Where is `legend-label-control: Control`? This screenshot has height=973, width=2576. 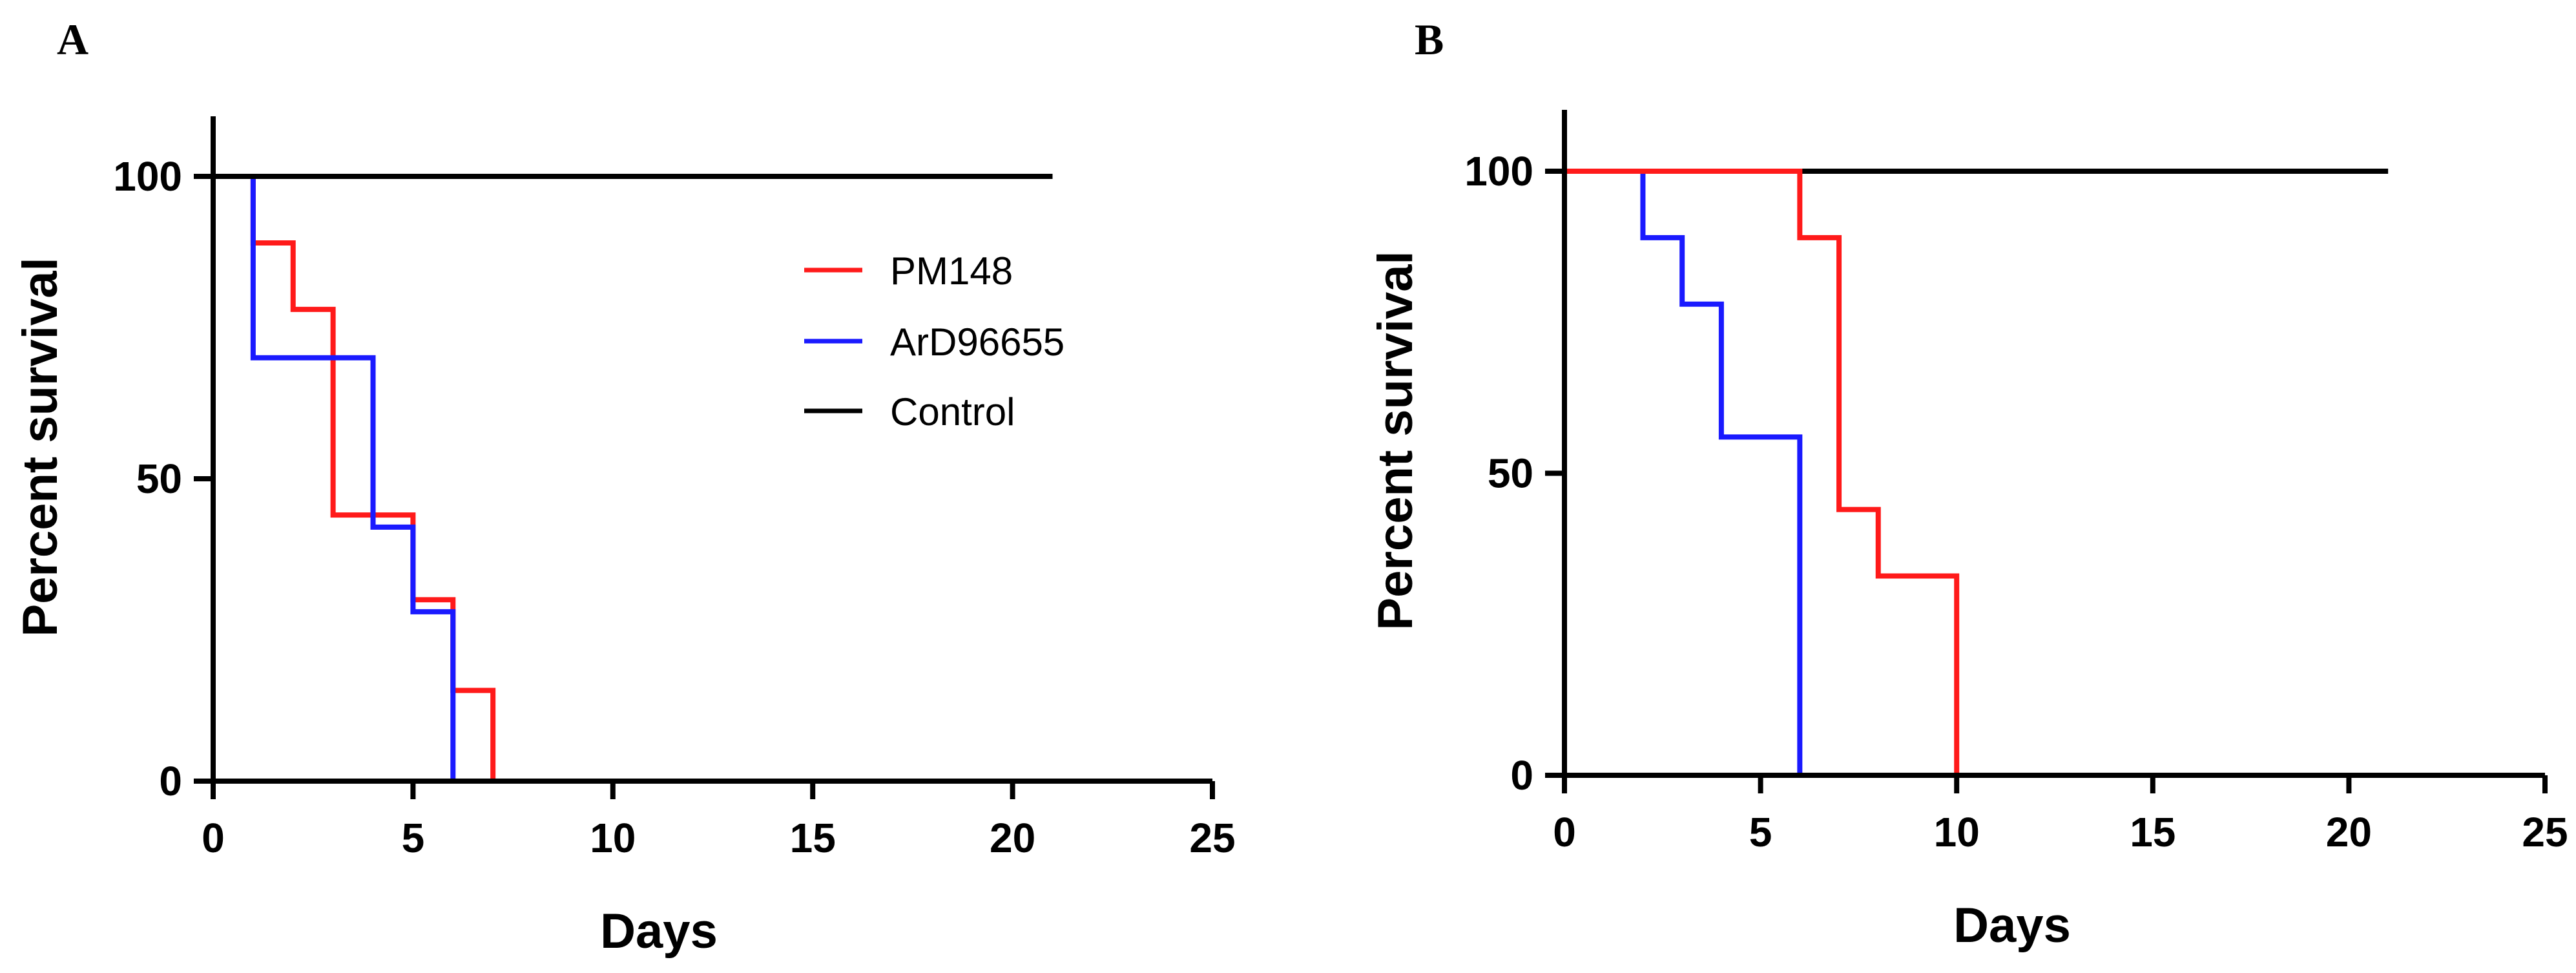
legend-label-control: Control is located at coordinates (952, 412).